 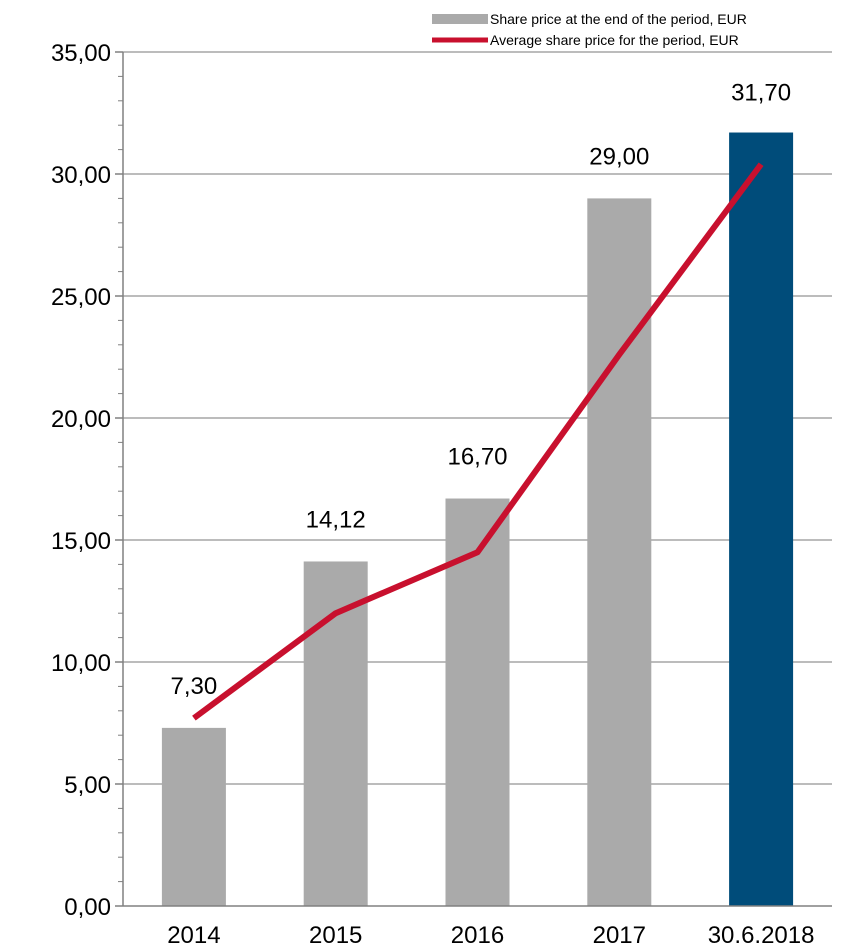 I want to click on legend-label-line: Average share price for the period, EUR, so click(x=614, y=40).